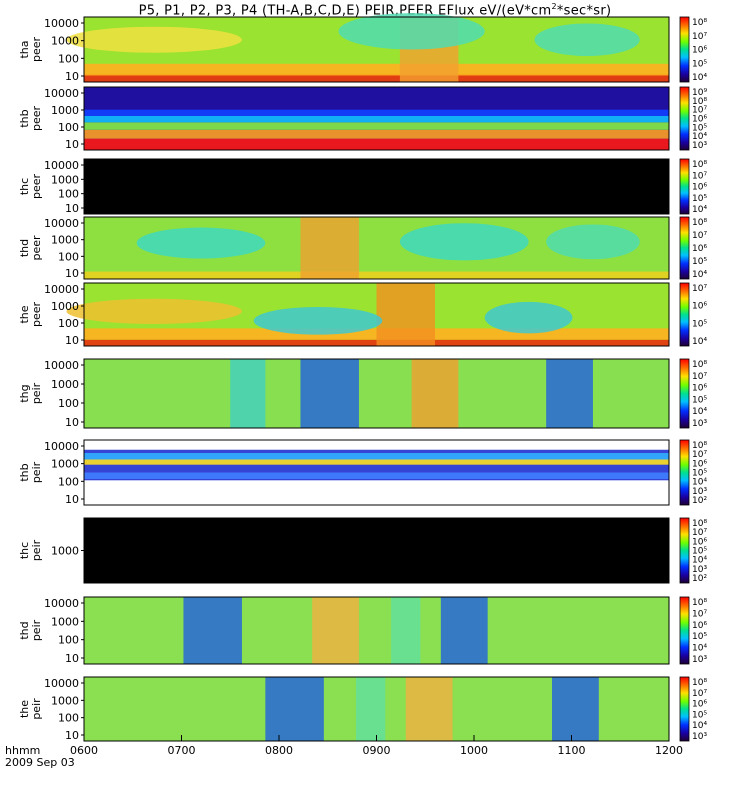 The width and height of the screenshot is (750, 800). Describe the element at coordinates (377, 750) in the screenshot. I see `x-tick-label: 0900` at that location.